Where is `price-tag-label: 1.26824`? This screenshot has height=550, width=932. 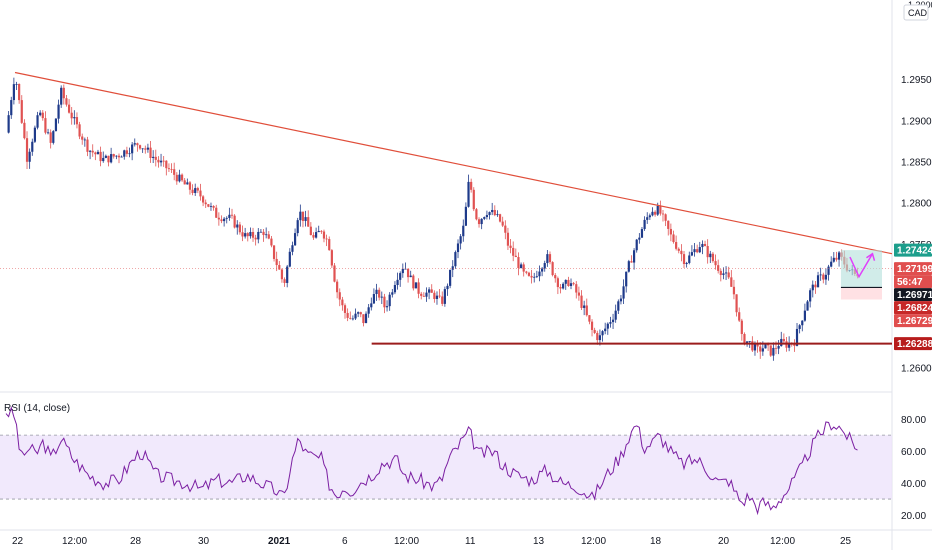 price-tag-label: 1.26824 is located at coordinates (914, 308).